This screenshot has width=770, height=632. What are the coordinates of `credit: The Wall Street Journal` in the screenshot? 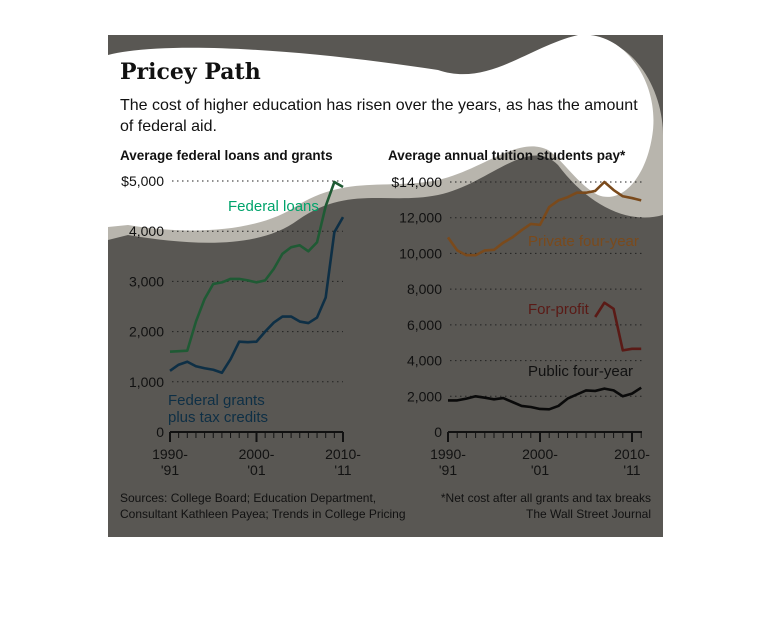 It's located at (588, 514).